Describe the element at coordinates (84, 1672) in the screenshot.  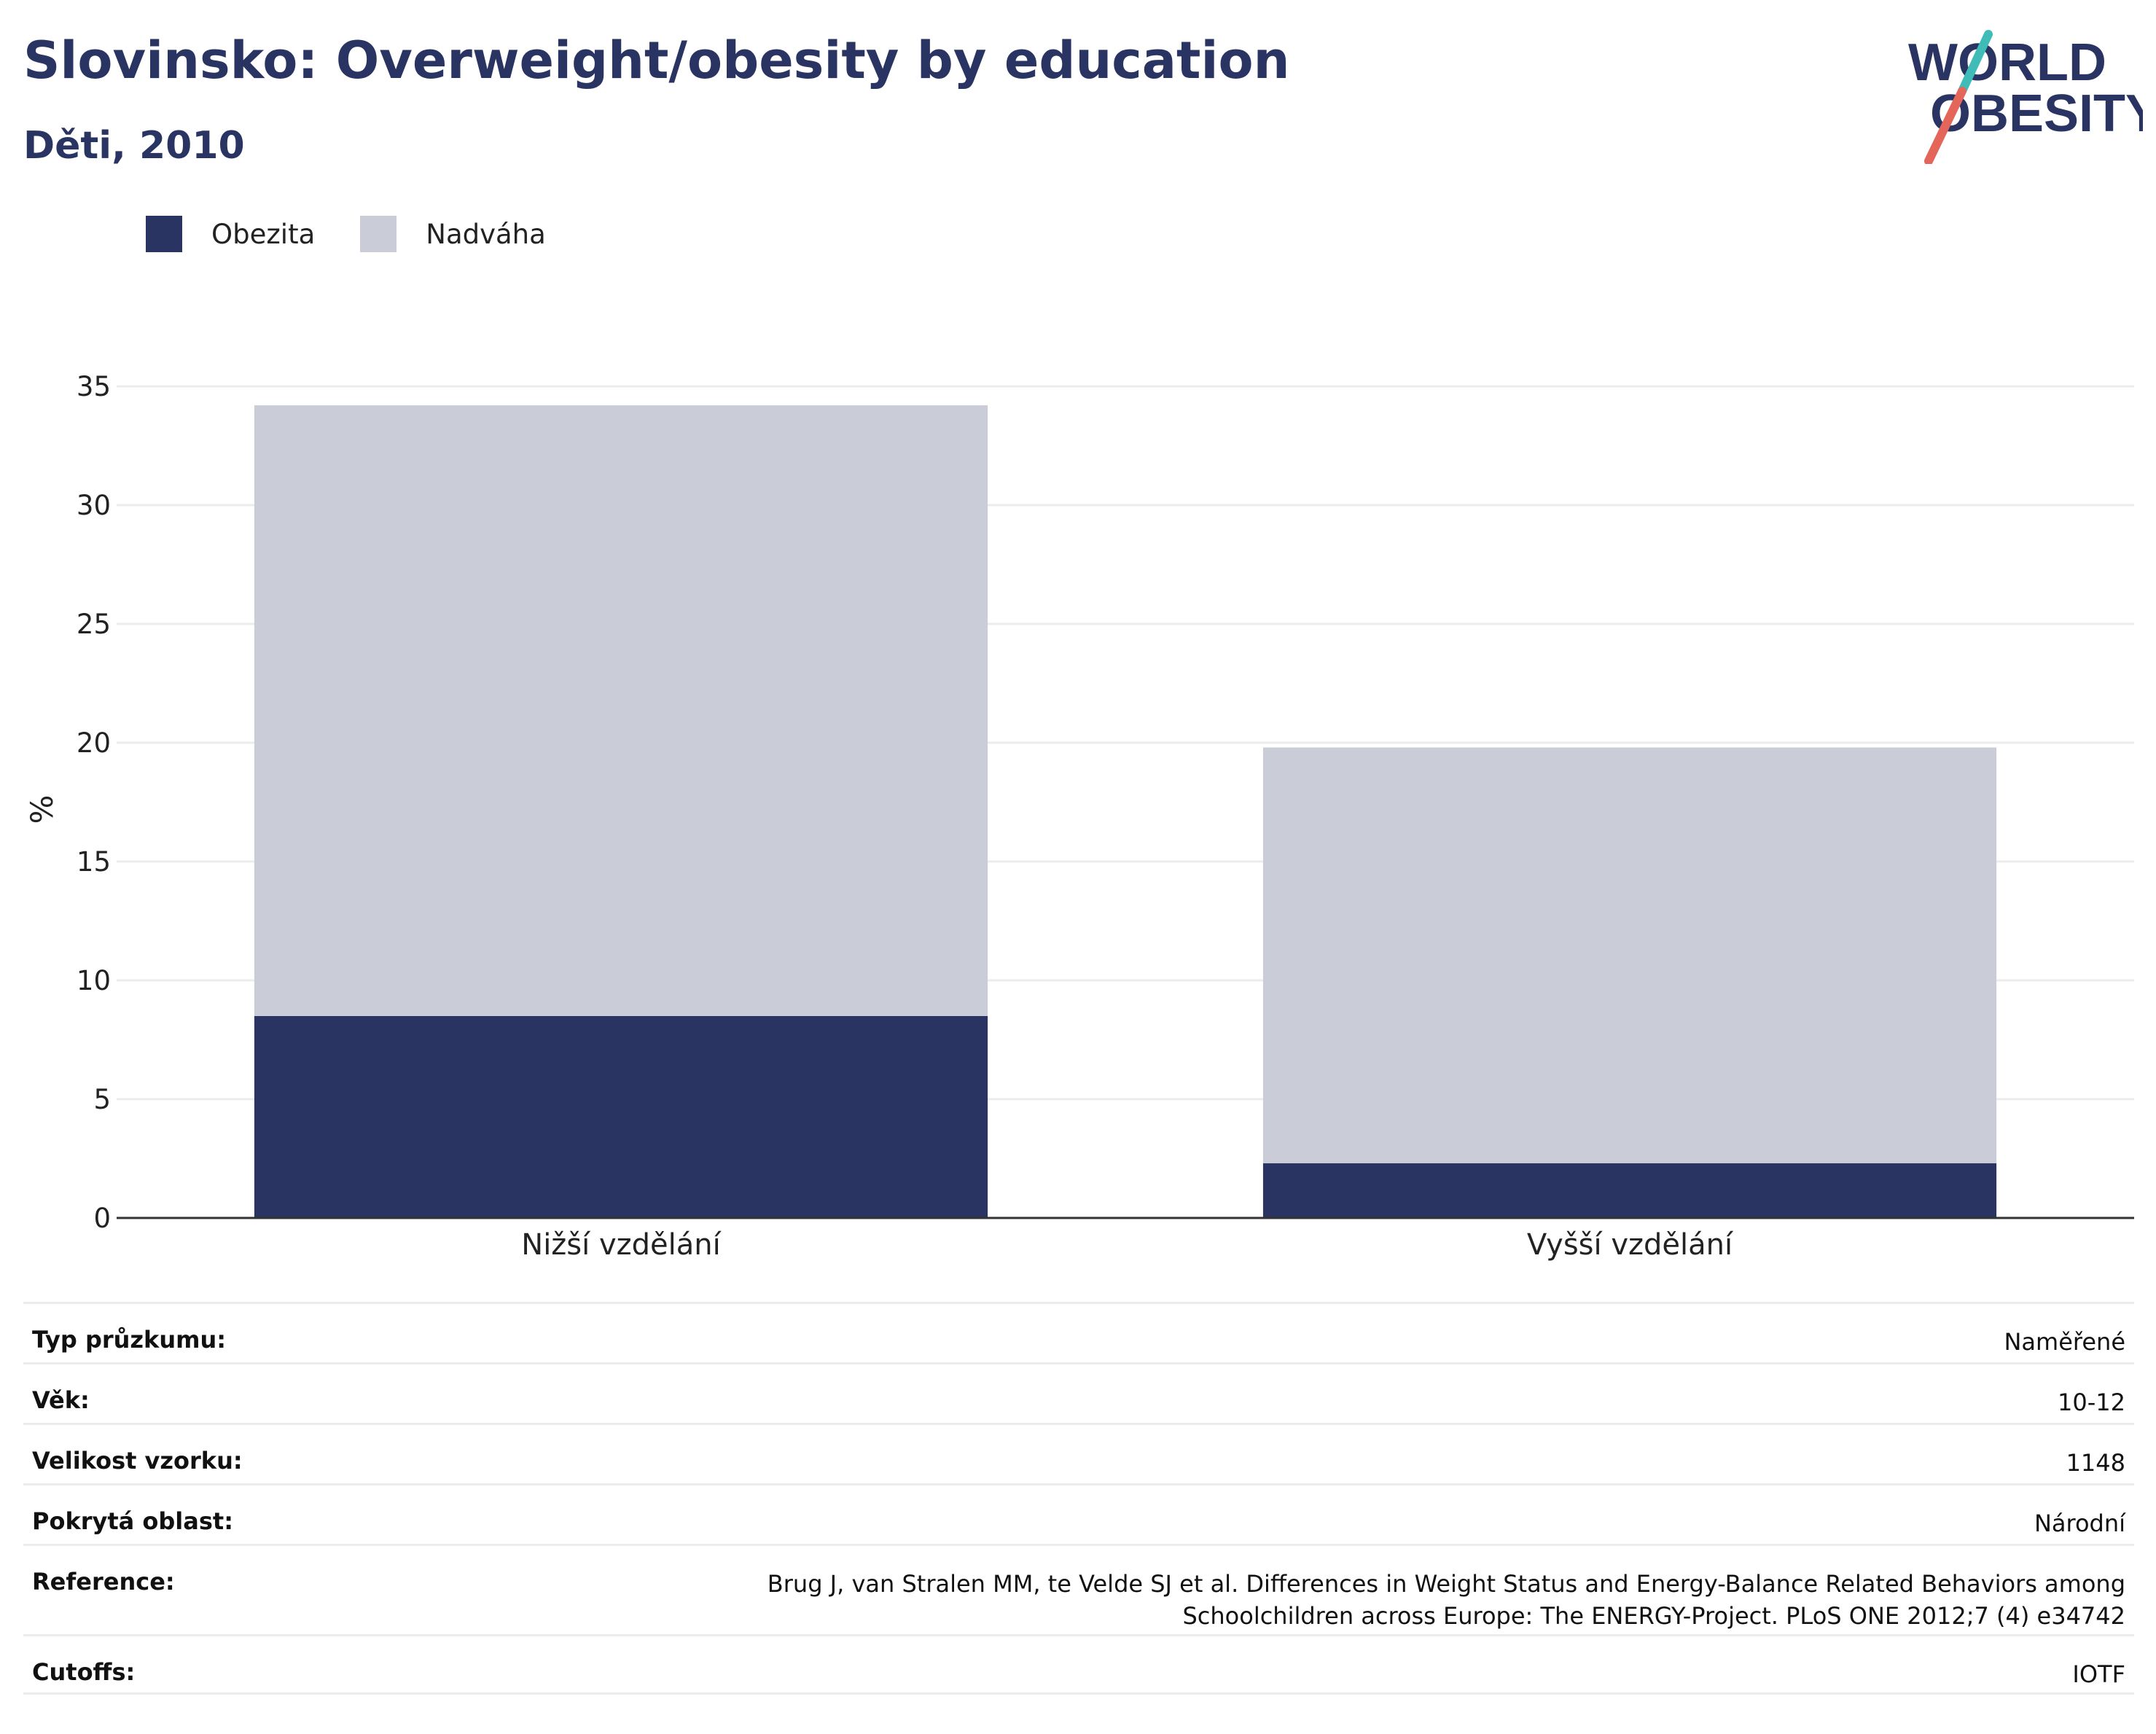
I see `info-key: Cutoffs:` at that location.